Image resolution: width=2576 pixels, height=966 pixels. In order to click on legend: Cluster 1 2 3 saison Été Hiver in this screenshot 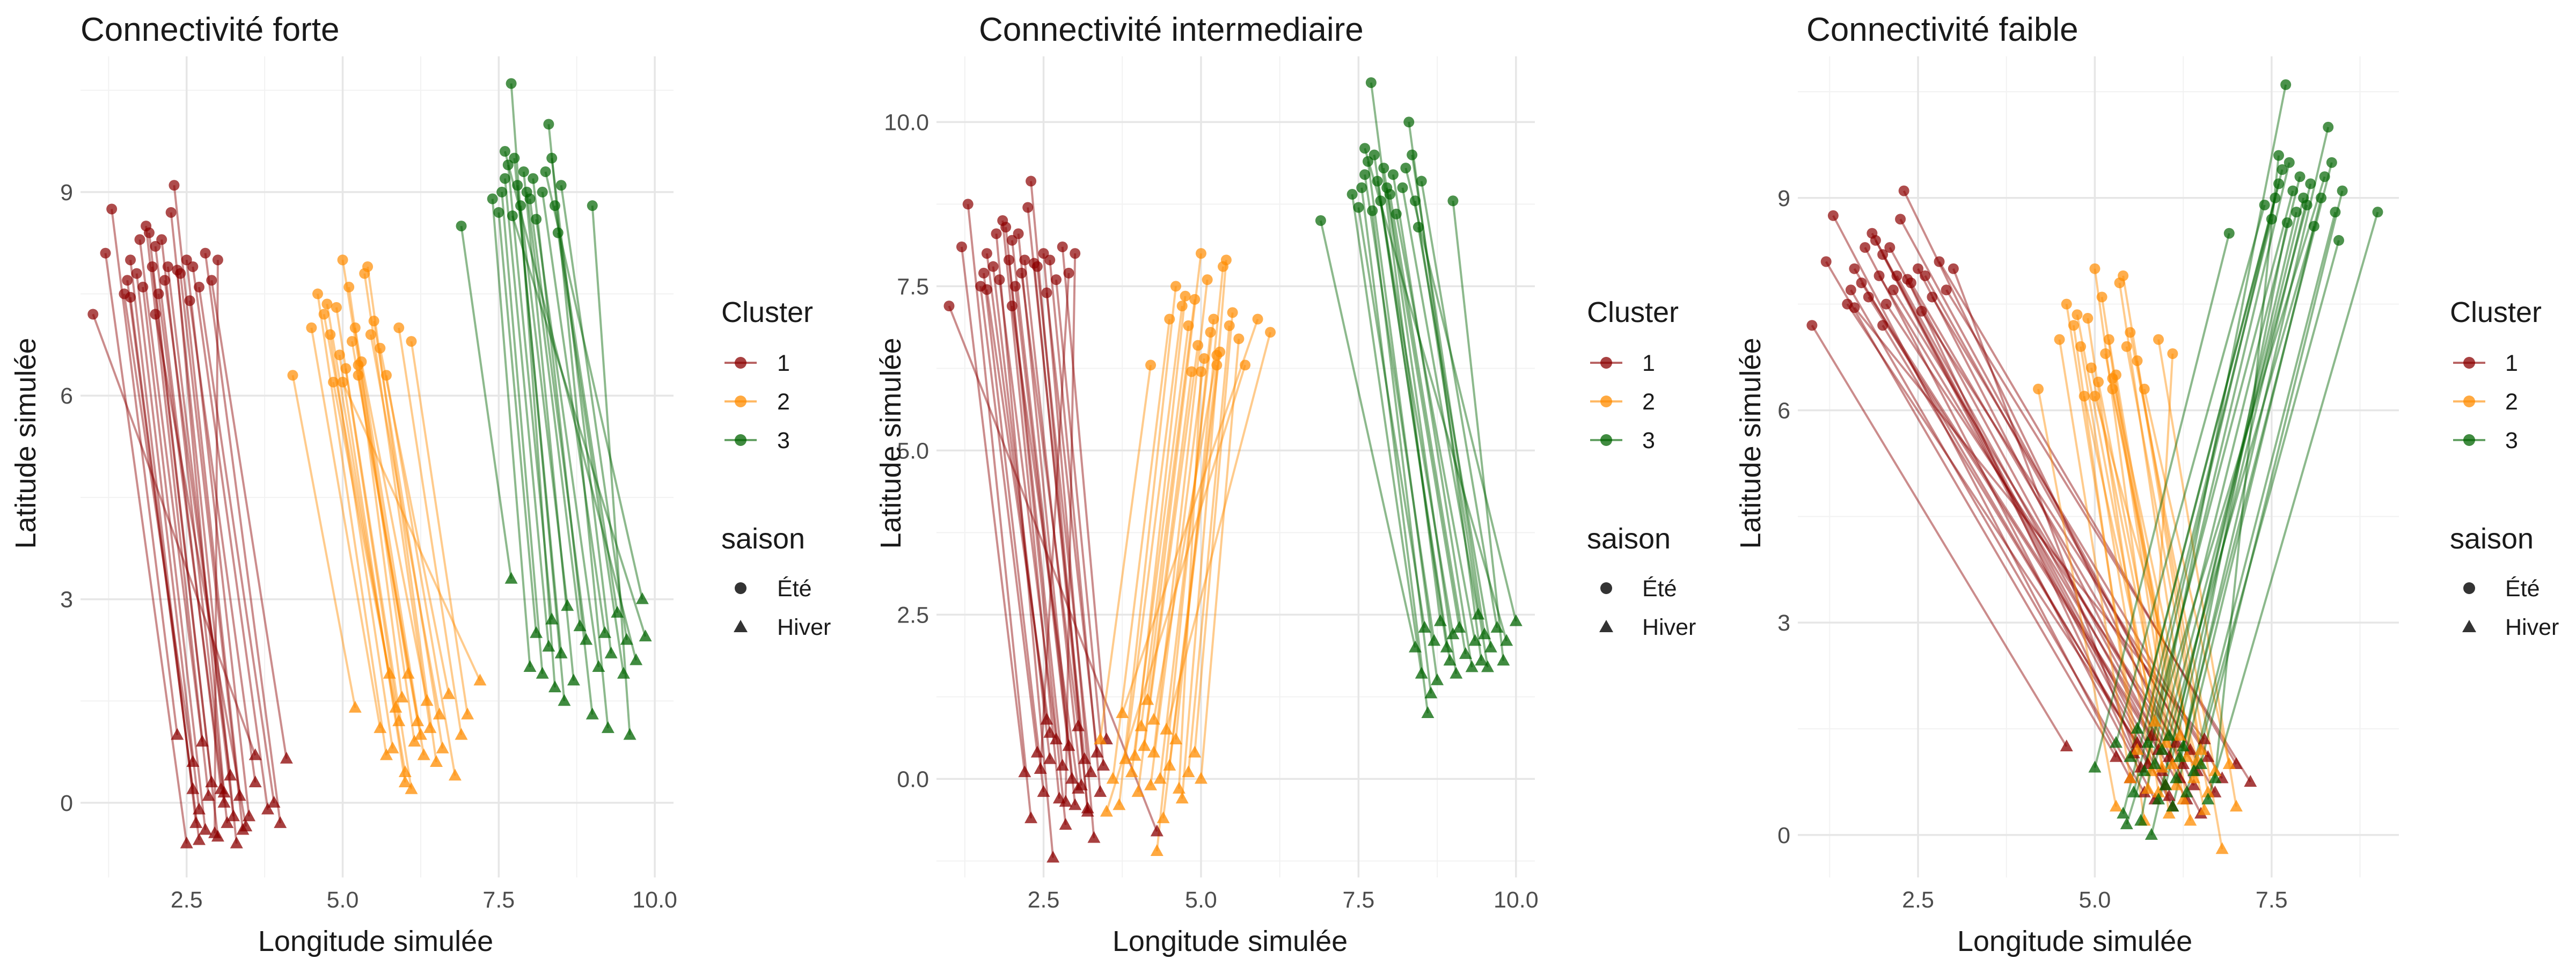, I will do `click(776, 468)`.